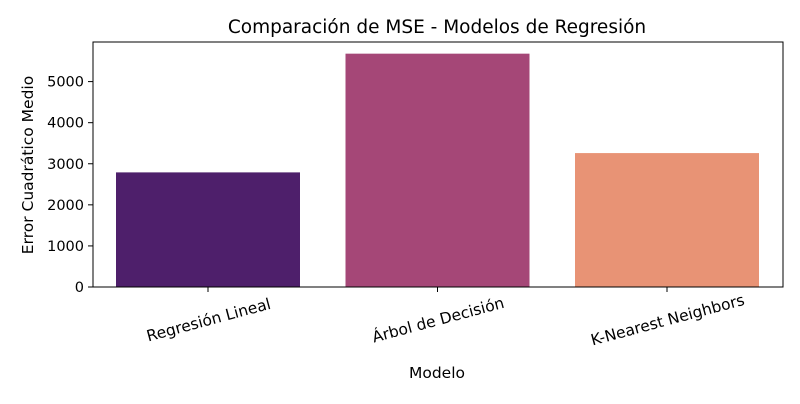 The height and width of the screenshot is (404, 800). What do you see at coordinates (65, 206) in the screenshot?
I see `y-tick-label: 2000` at bounding box center [65, 206].